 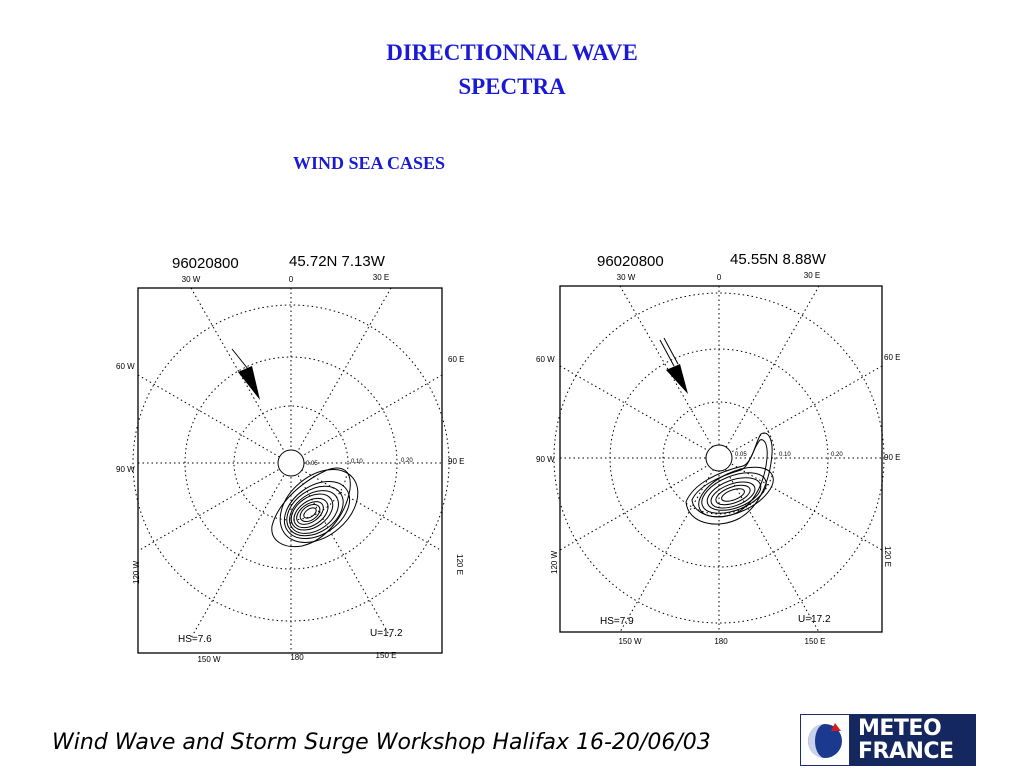 I want to click on meteo-france-emblem, so click(x=825, y=740).